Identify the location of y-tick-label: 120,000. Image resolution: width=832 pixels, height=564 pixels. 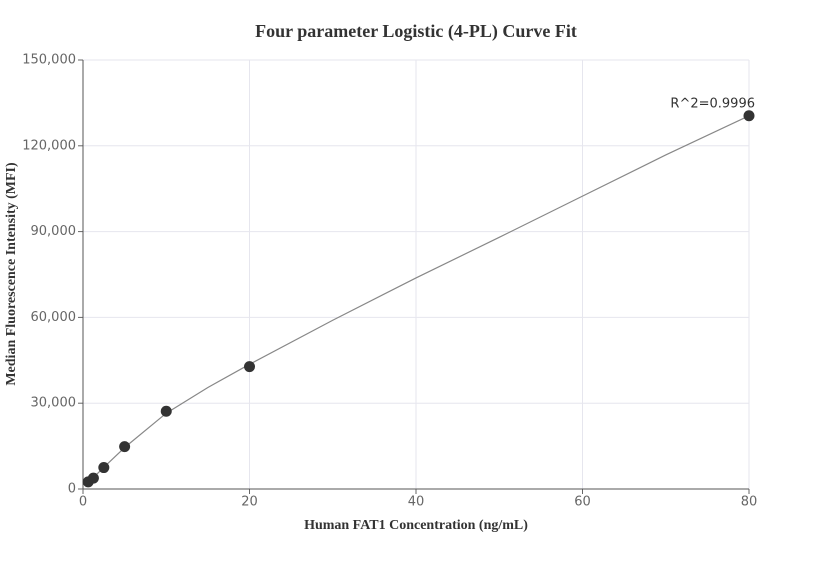
(49, 145).